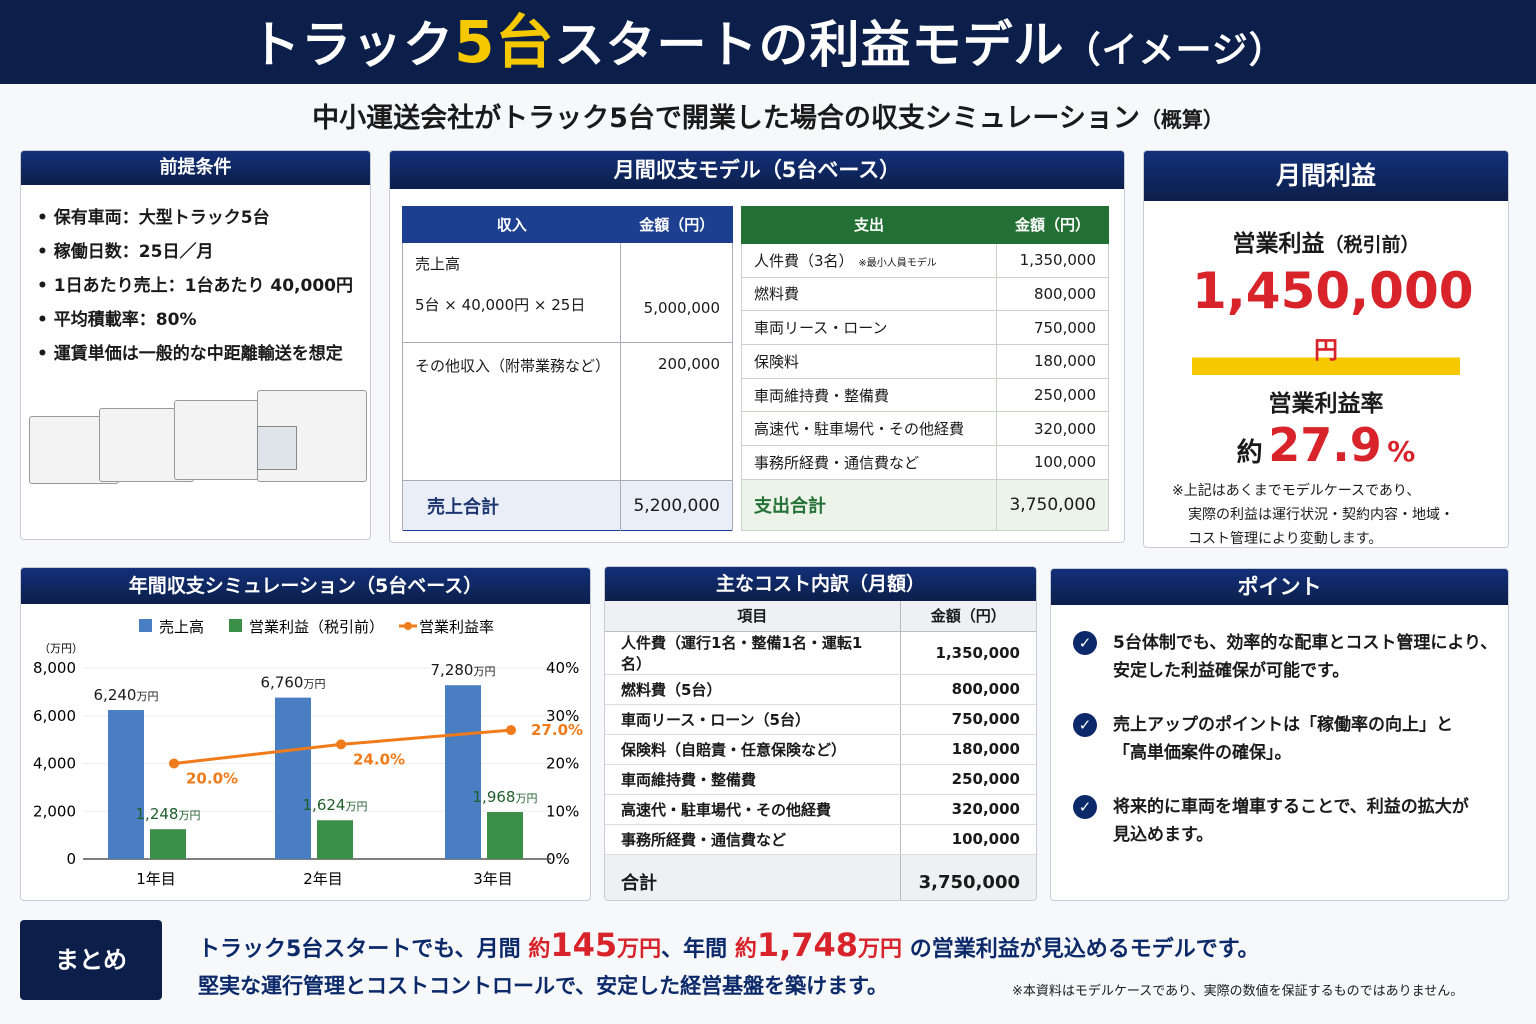 The width and height of the screenshot is (1536, 1024). I want to click on cost-item: 車両維持費・整備費, so click(752, 779).